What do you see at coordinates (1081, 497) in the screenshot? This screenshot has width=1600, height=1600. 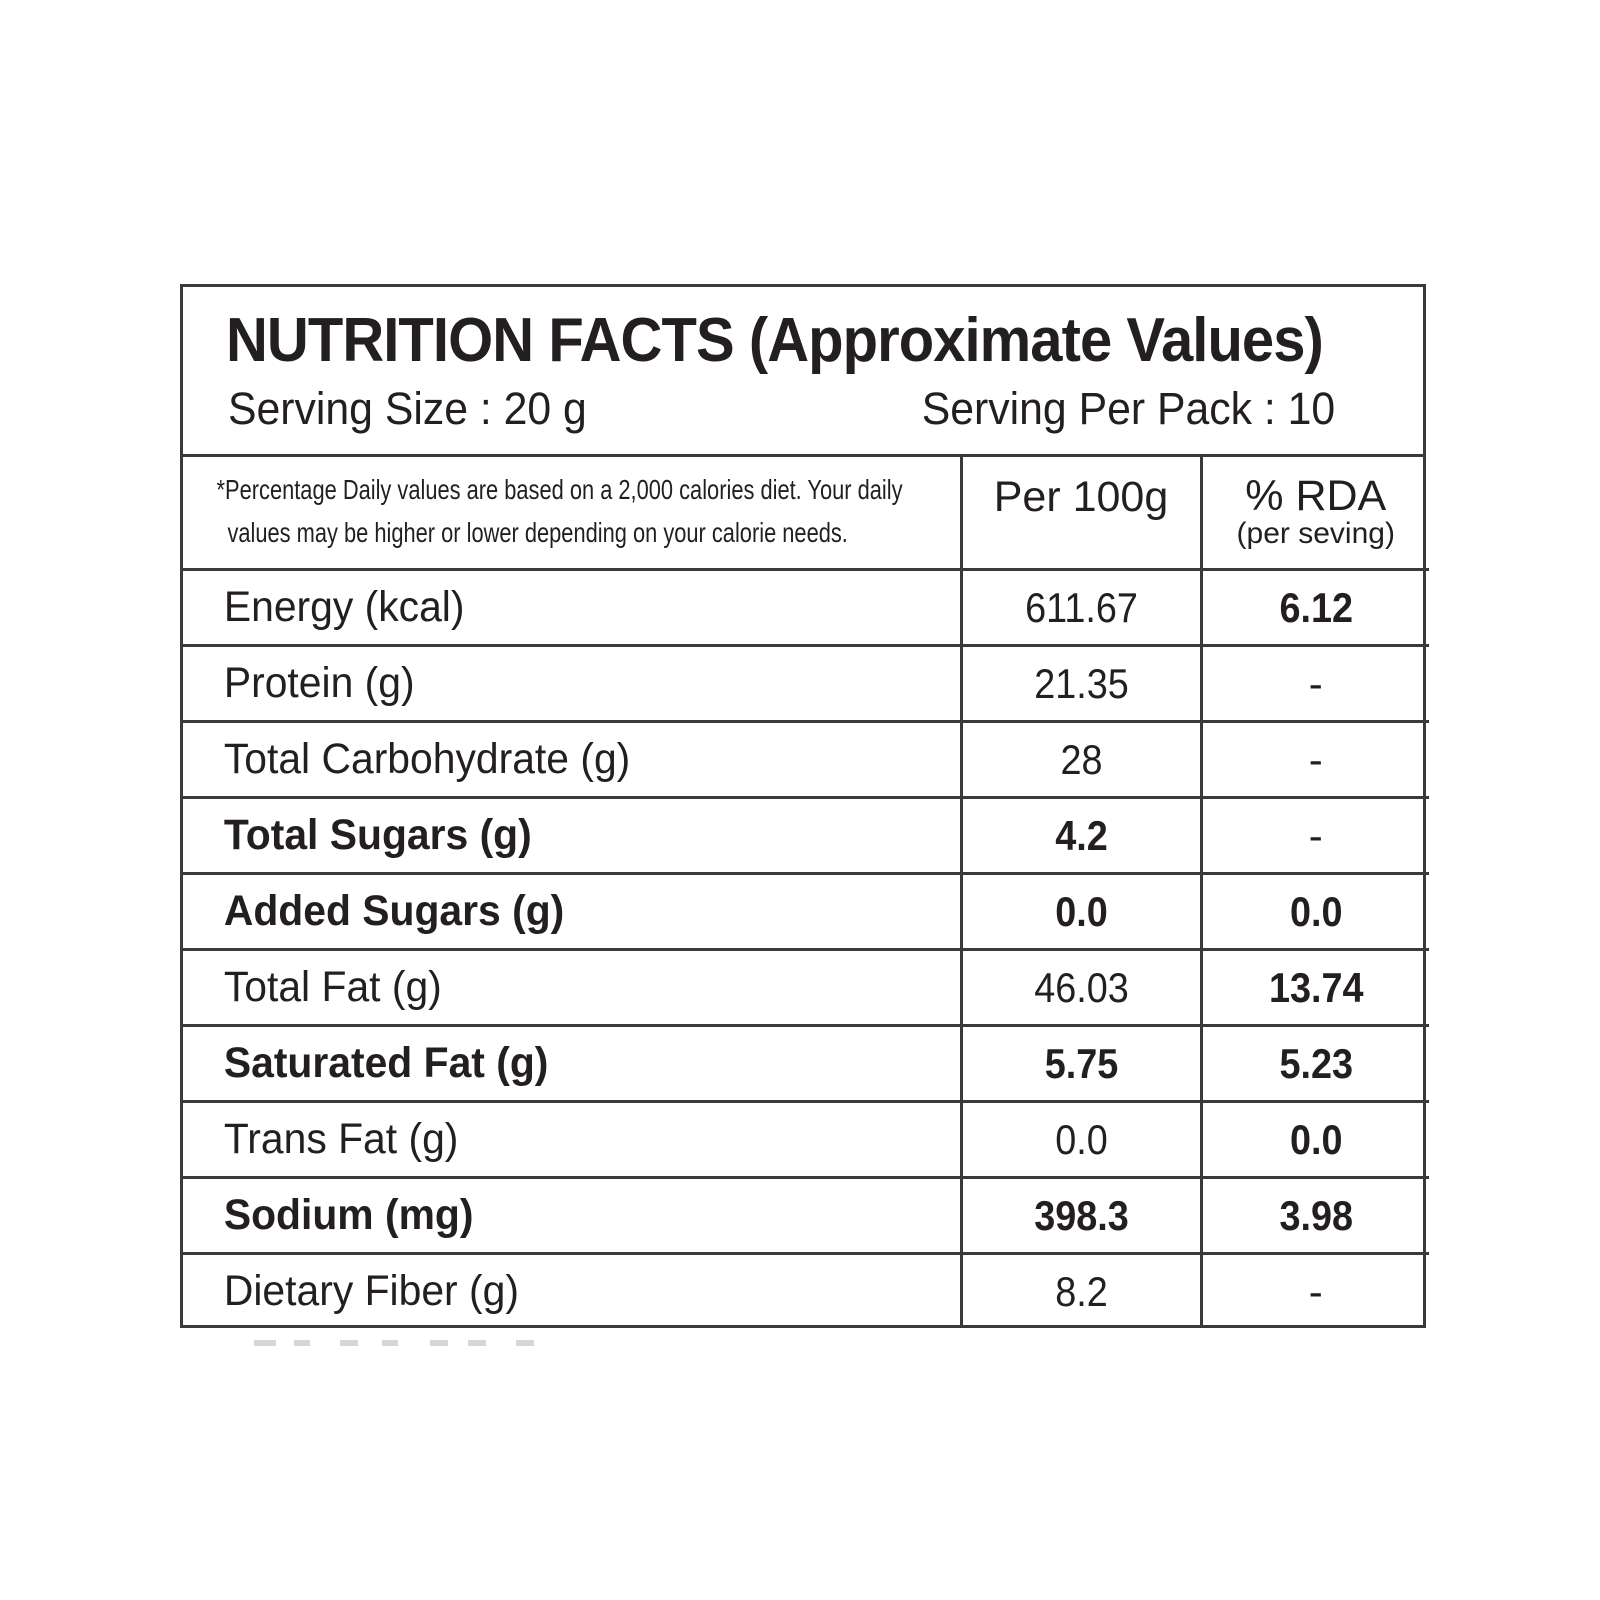 I see `per100-label: Per 100g` at bounding box center [1081, 497].